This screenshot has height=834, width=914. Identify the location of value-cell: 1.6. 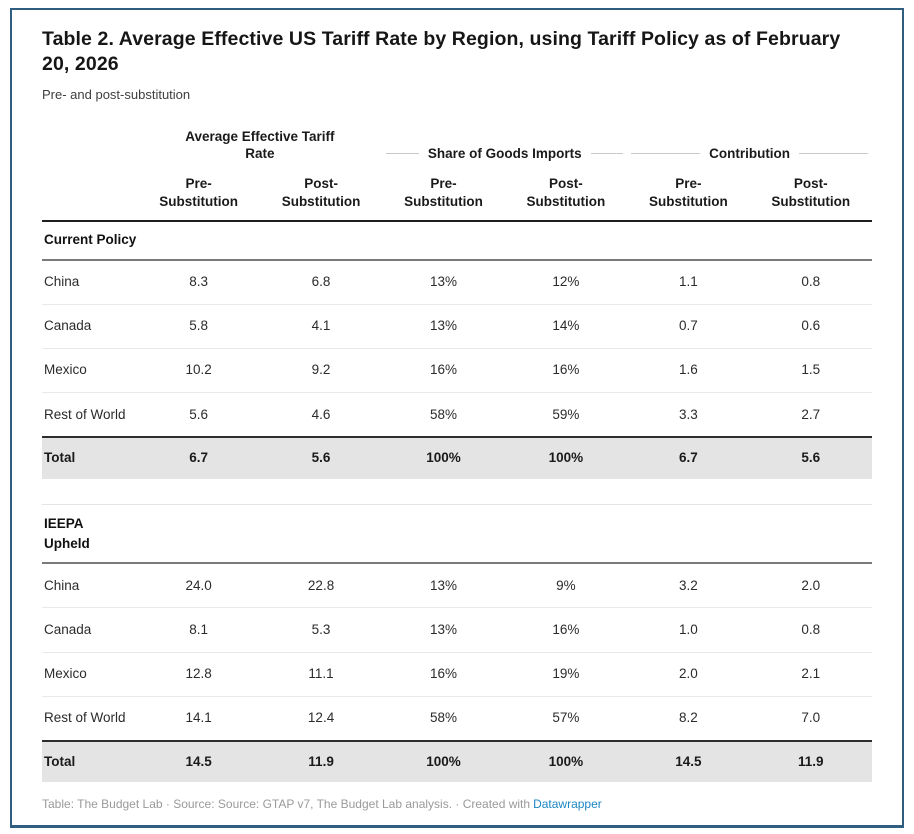
(688, 370).